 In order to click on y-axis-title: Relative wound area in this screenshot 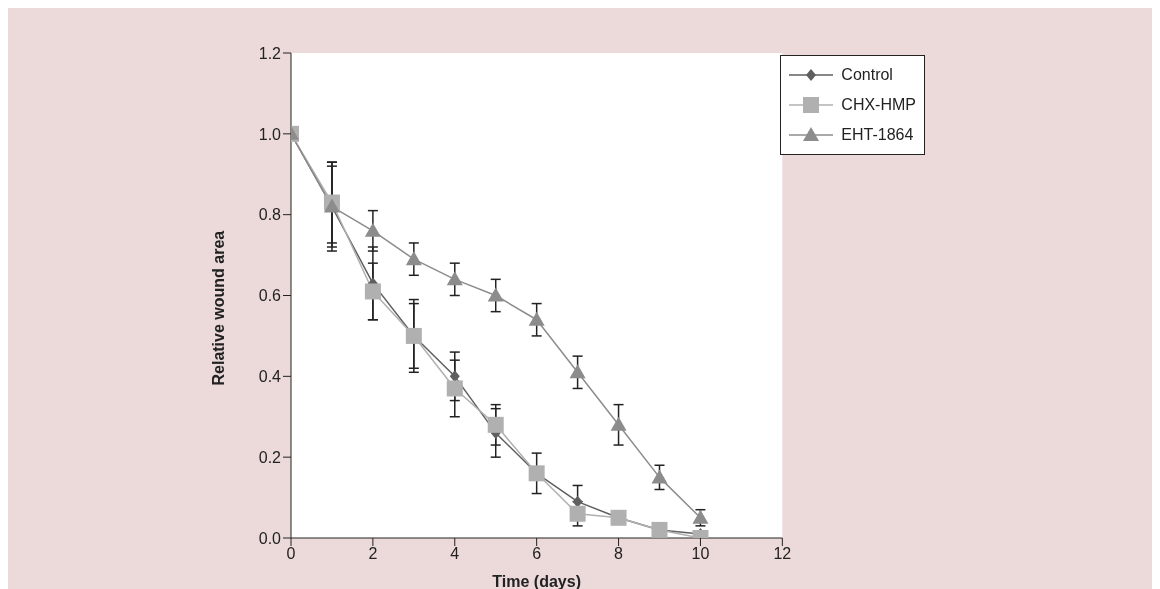, I will do `click(218, 308)`.